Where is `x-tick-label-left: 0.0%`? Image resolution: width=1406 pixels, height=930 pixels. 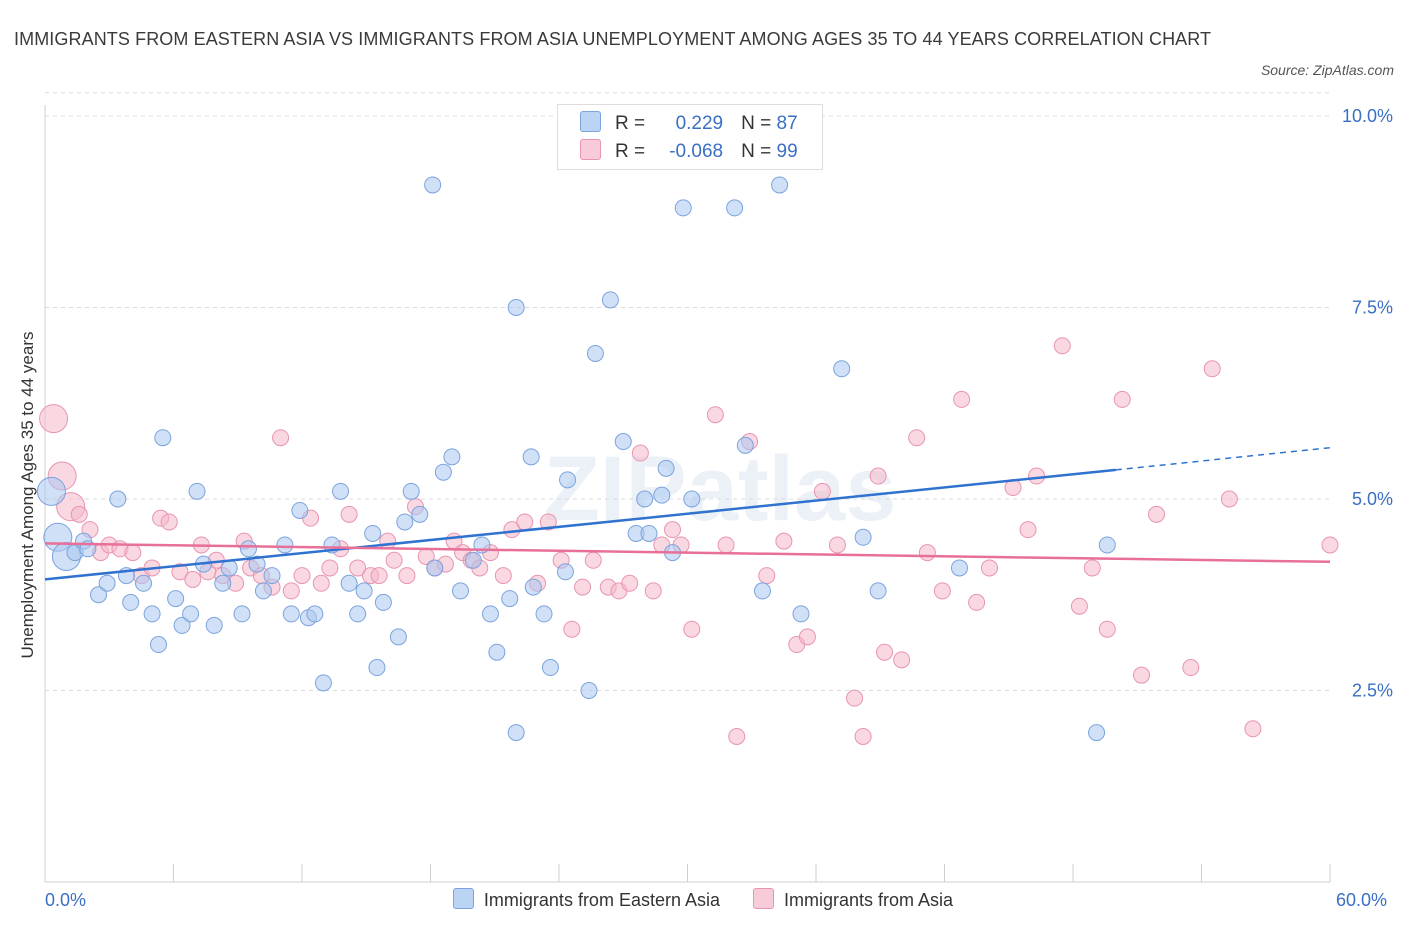
x-tick-label-left: 0.0% is located at coordinates (66, 900).